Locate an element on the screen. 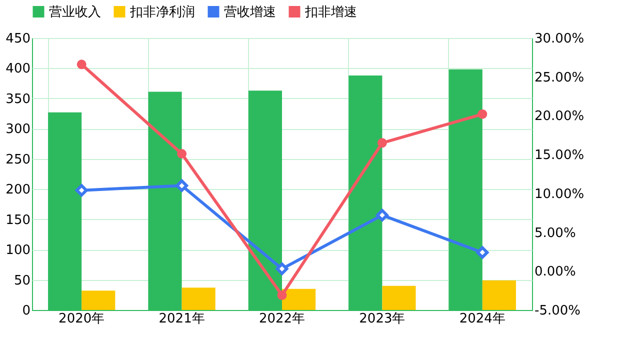  y-tick-label: 150 is located at coordinates (18, 220).